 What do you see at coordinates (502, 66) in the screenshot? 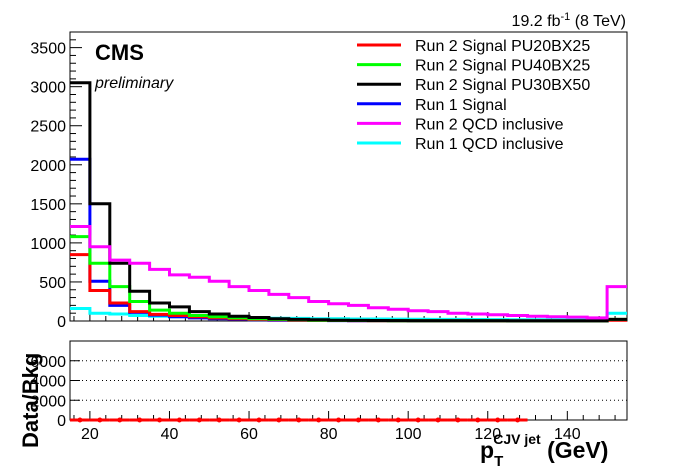
I see `legend-label: Run 2 Signal PU40BX25` at bounding box center [502, 66].